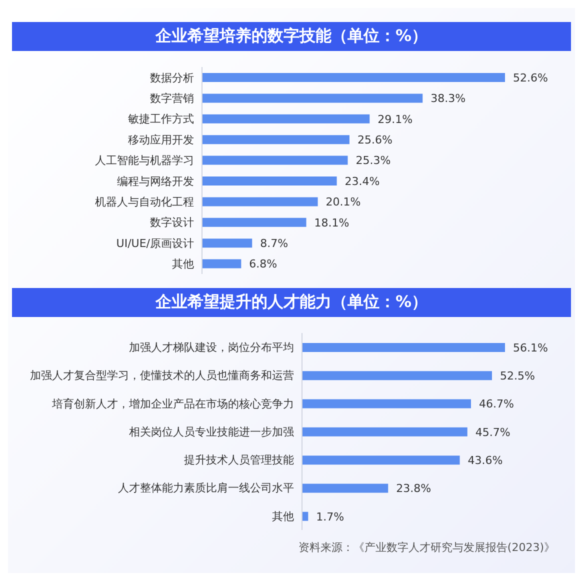  What do you see at coordinates (144, 161) in the screenshot?
I see `y-tick-label: 人工智能与机器学习` at bounding box center [144, 161].